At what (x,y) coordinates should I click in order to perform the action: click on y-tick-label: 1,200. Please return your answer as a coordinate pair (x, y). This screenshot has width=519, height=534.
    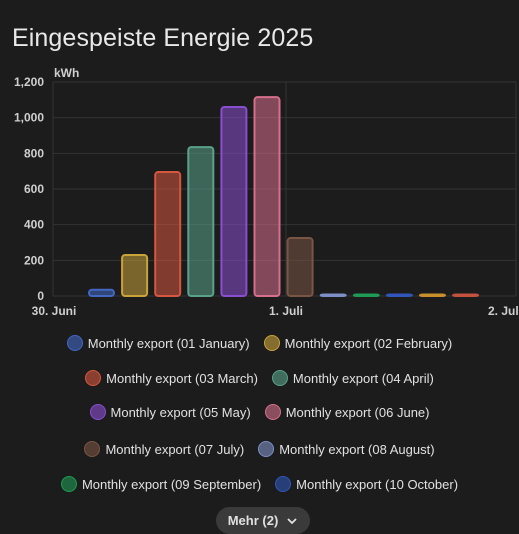
    Looking at the image, I should click on (29, 82).